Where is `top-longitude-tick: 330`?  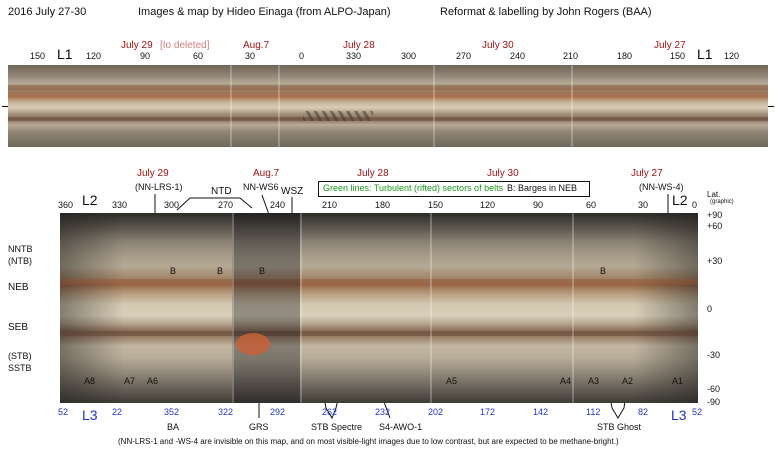 top-longitude-tick: 330 is located at coordinates (354, 56).